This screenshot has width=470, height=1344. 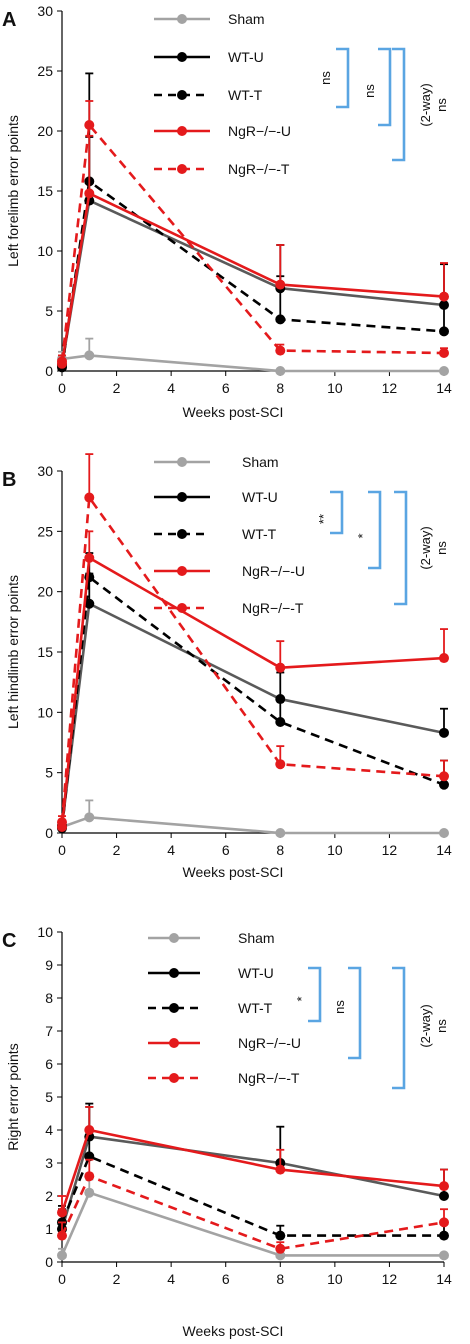 I want to click on significance-brackets: *** (2-way) ns, so click(x=382, y=548).